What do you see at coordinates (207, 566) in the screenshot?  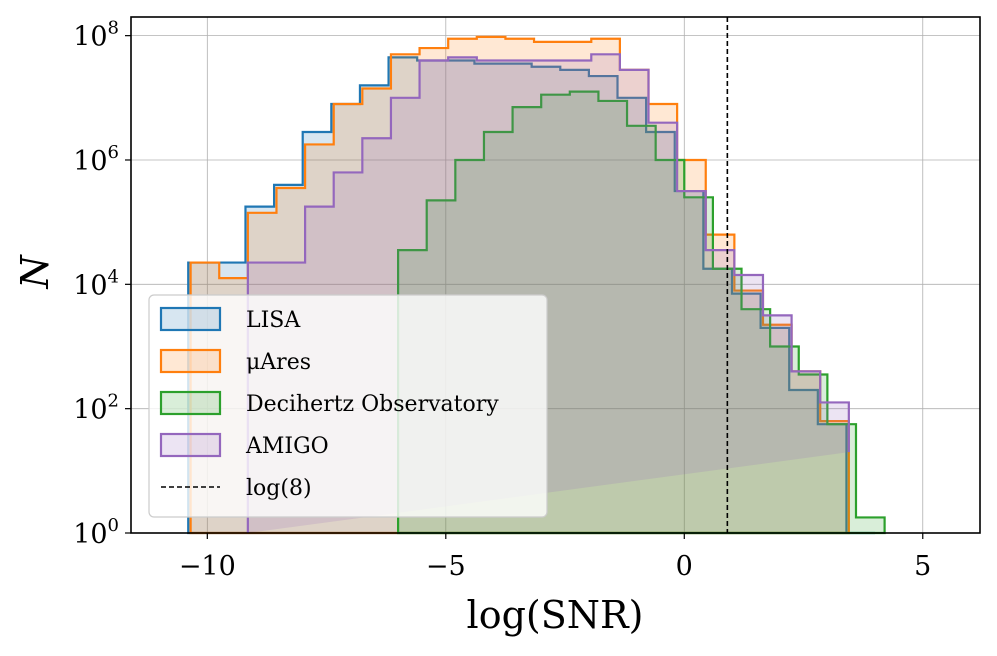 I see `x-tick-label: −10` at bounding box center [207, 566].